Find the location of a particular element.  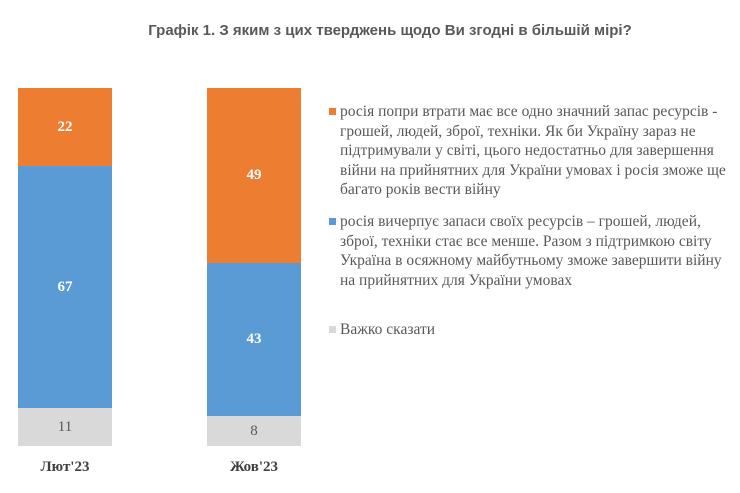

bar-segment-resources-depleting: 43 is located at coordinates (254, 339).